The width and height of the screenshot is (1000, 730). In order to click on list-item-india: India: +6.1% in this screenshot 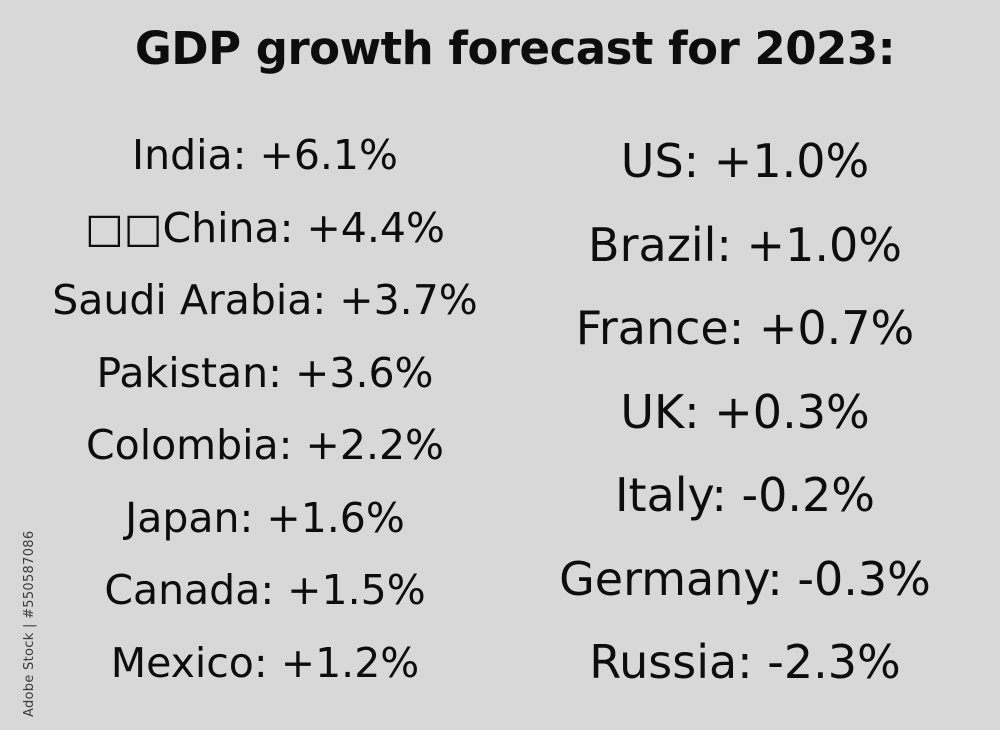, I will do `click(265, 155)`.